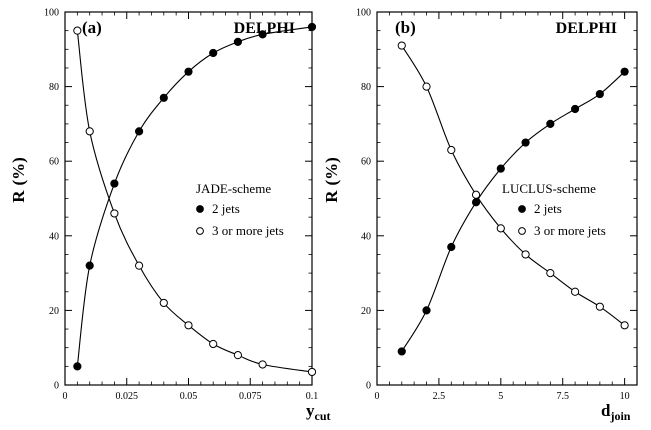  Describe the element at coordinates (439, 396) in the screenshot. I see `x-tick-label: 2.5` at that location.